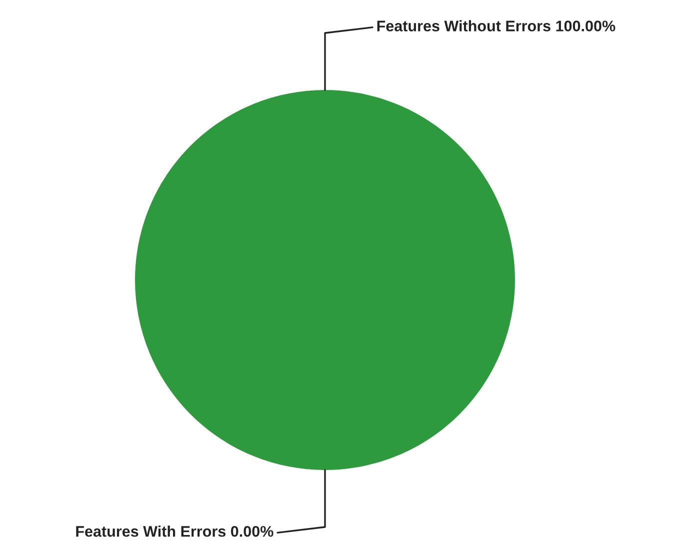 The image size is (689, 550). What do you see at coordinates (496, 26) in the screenshot?
I see `slice-label: Features Without Errors 100.00%` at bounding box center [496, 26].